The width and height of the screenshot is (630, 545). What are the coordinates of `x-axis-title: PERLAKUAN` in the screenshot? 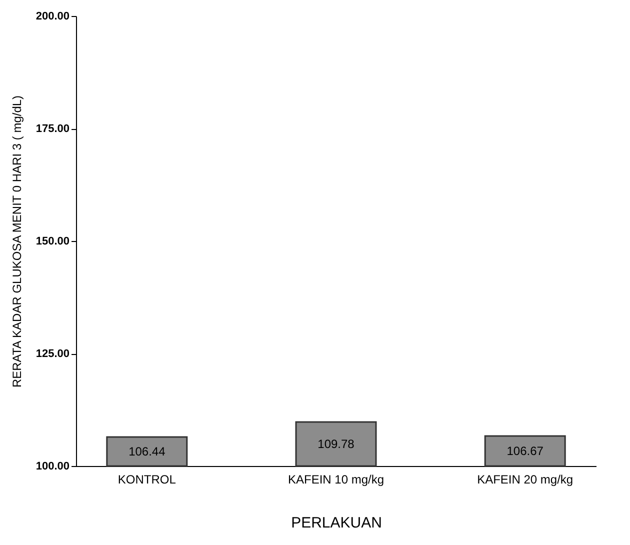 It's located at (336, 523).